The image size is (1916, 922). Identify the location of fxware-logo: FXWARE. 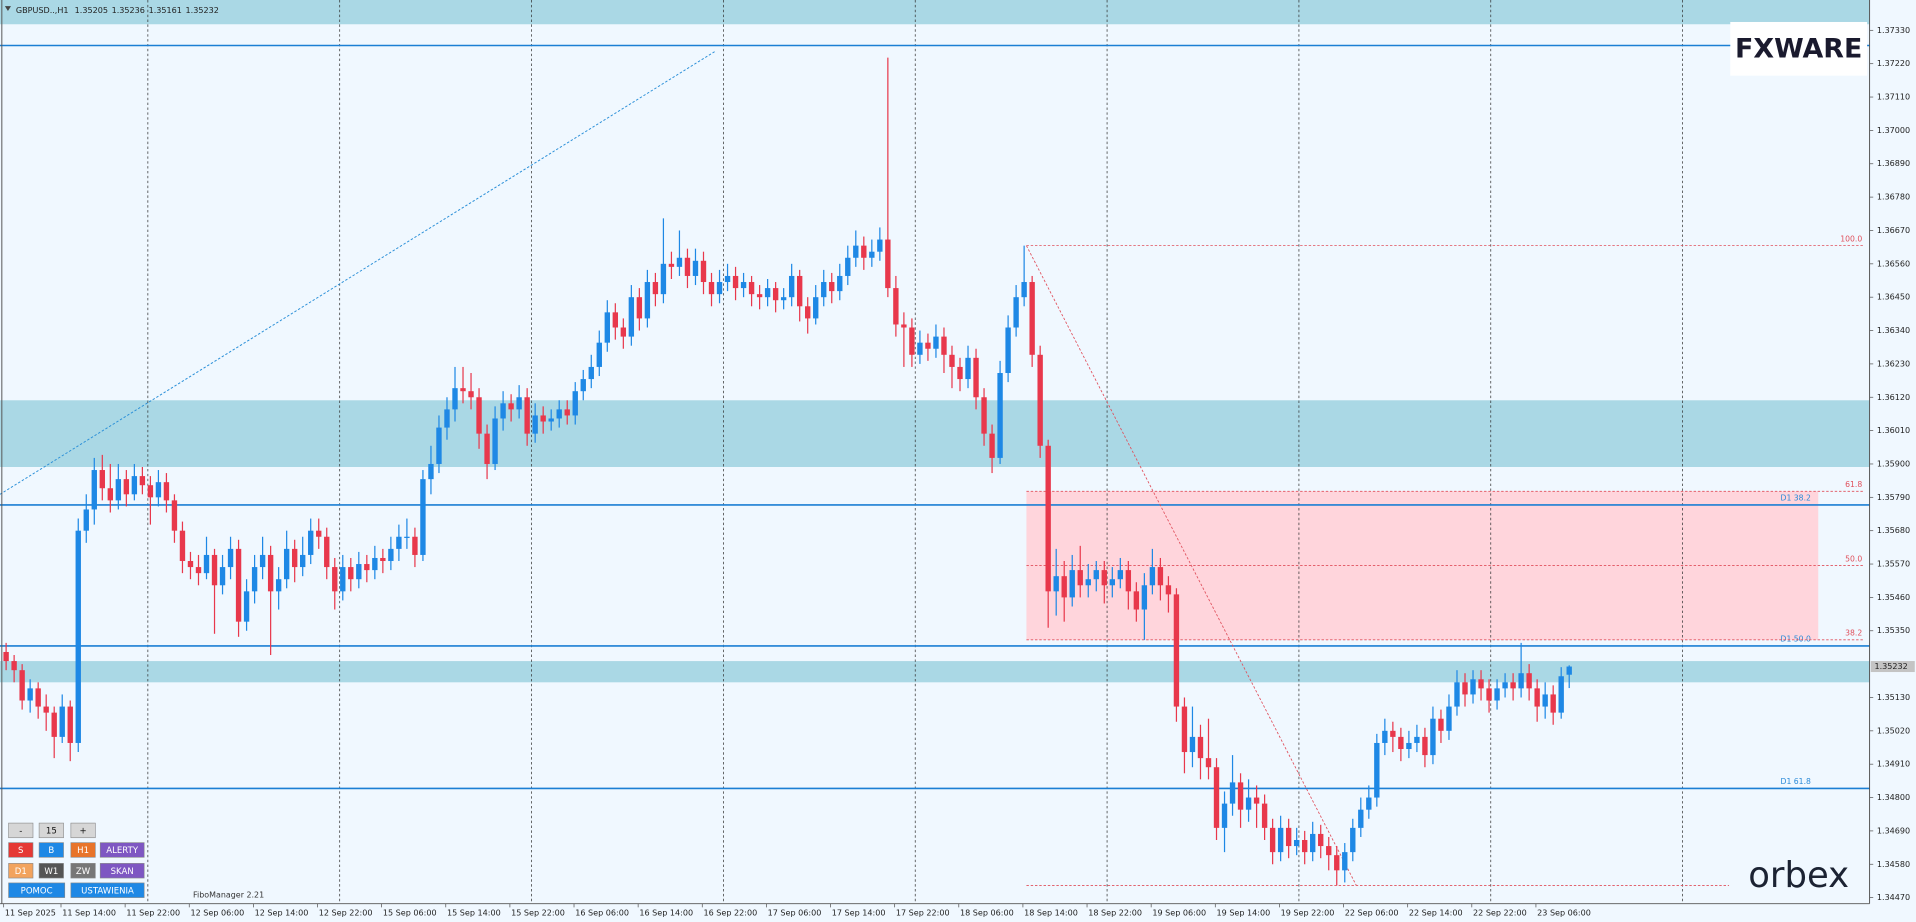
(1798, 49).